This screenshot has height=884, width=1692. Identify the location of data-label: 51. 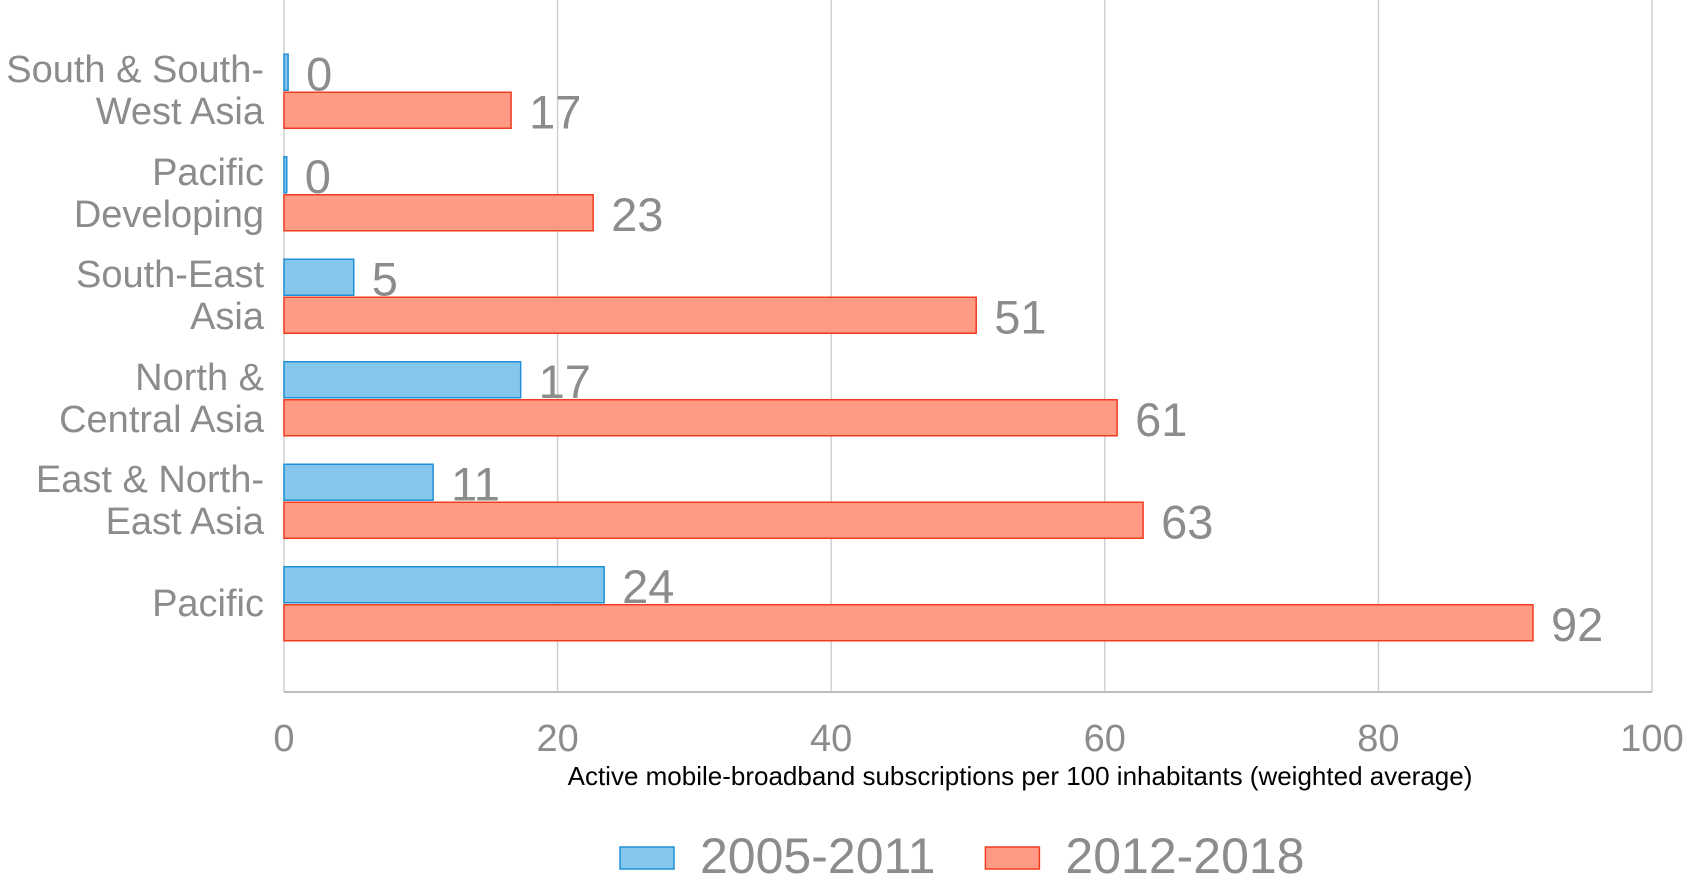
(1020, 317).